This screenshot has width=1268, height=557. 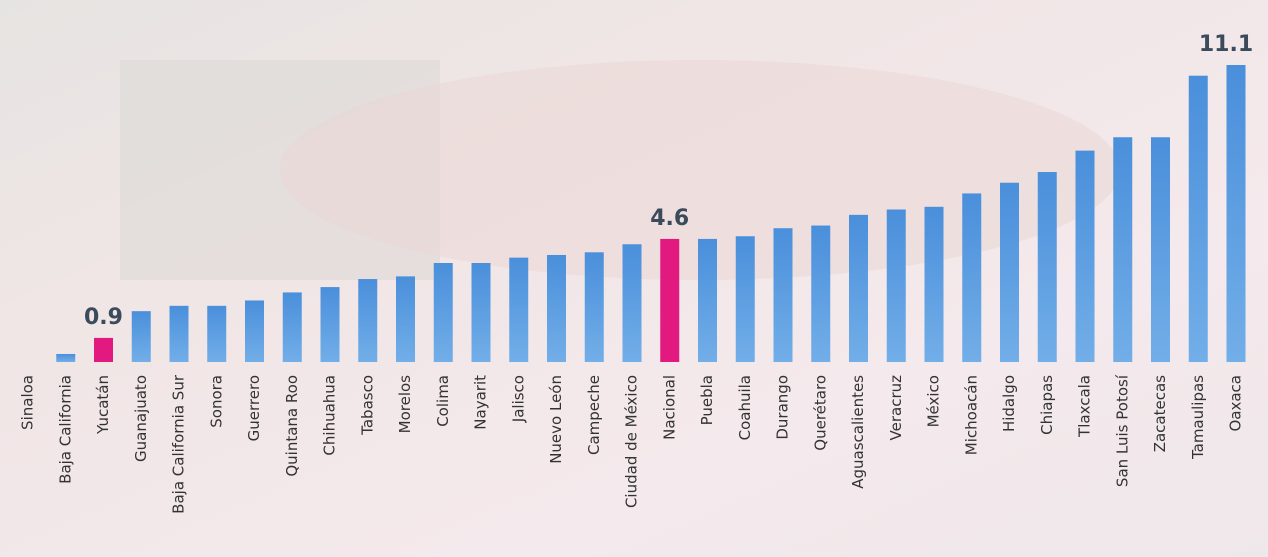 I want to click on value-label: 11.1, so click(x=1226, y=44).